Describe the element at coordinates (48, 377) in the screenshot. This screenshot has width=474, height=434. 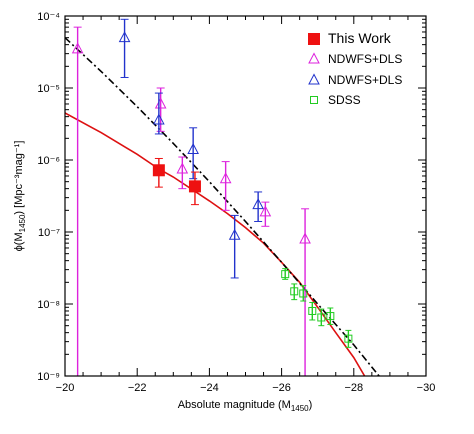
I see `y-tick-label: 10⁻⁹` at that location.